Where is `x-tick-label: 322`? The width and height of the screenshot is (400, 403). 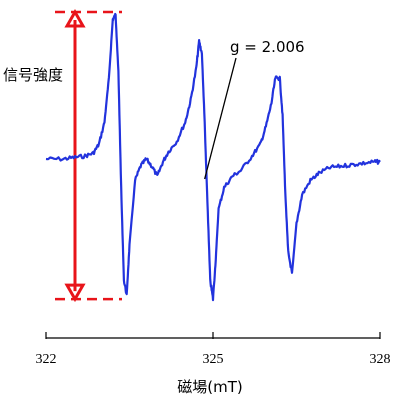 x-tick-label: 322 is located at coordinates (46, 359).